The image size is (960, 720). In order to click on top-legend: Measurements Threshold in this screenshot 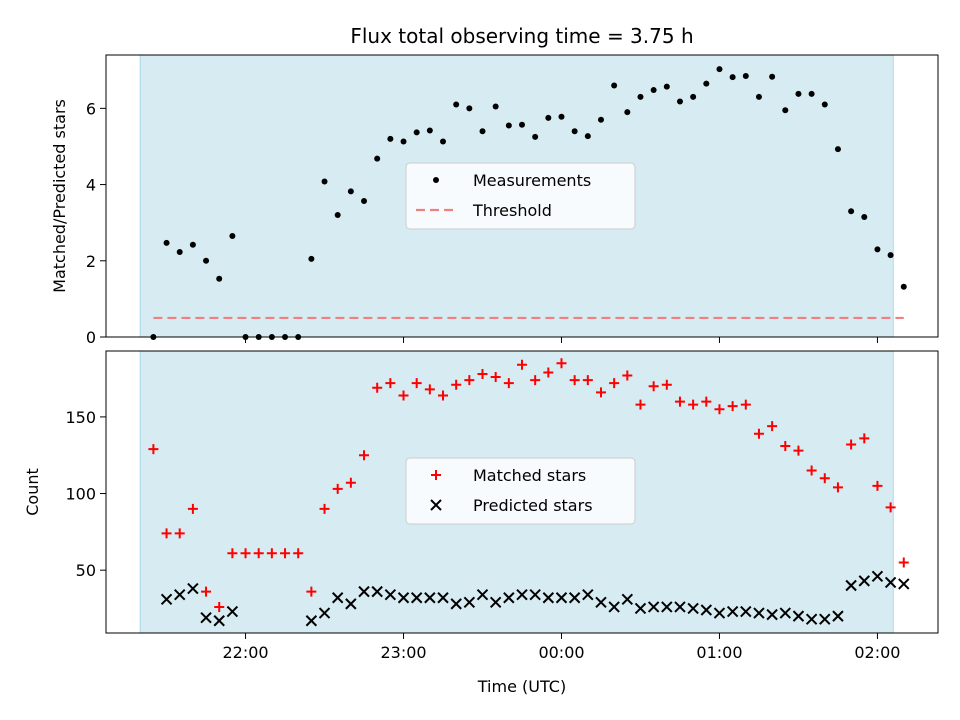, I will do `click(520, 196)`.